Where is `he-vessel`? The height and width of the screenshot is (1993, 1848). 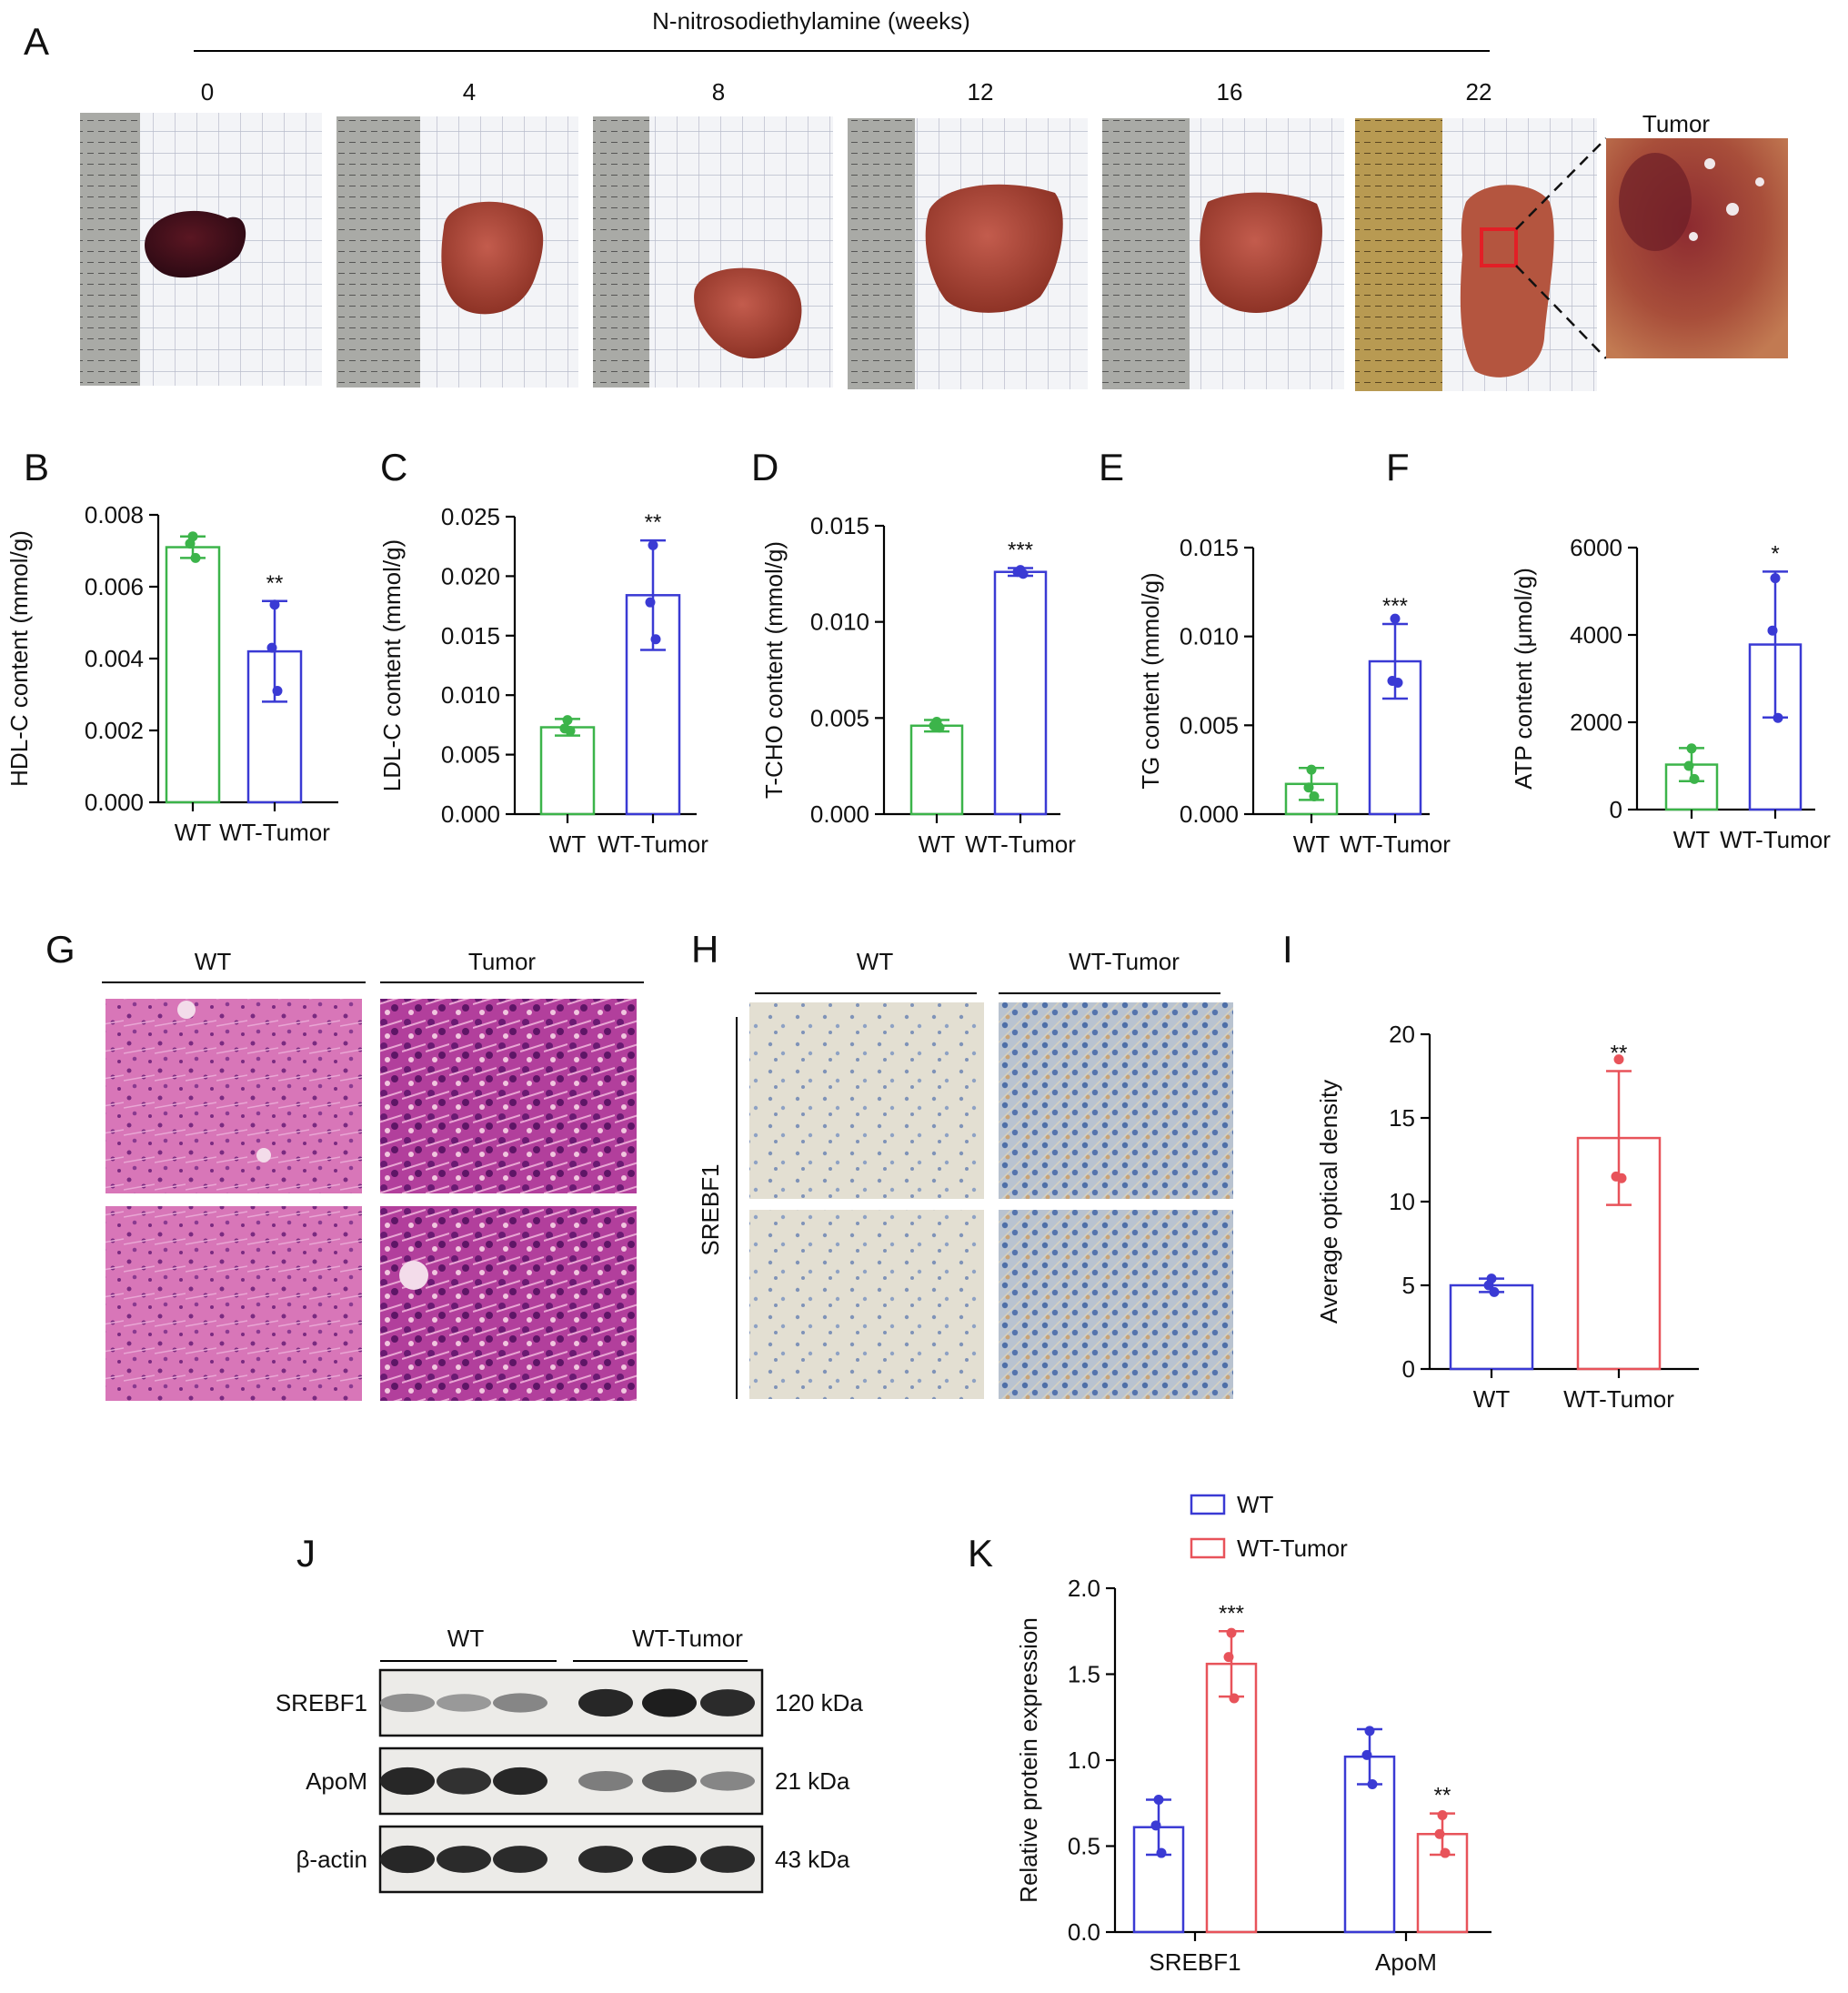
he-vessel is located at coordinates (264, 1155).